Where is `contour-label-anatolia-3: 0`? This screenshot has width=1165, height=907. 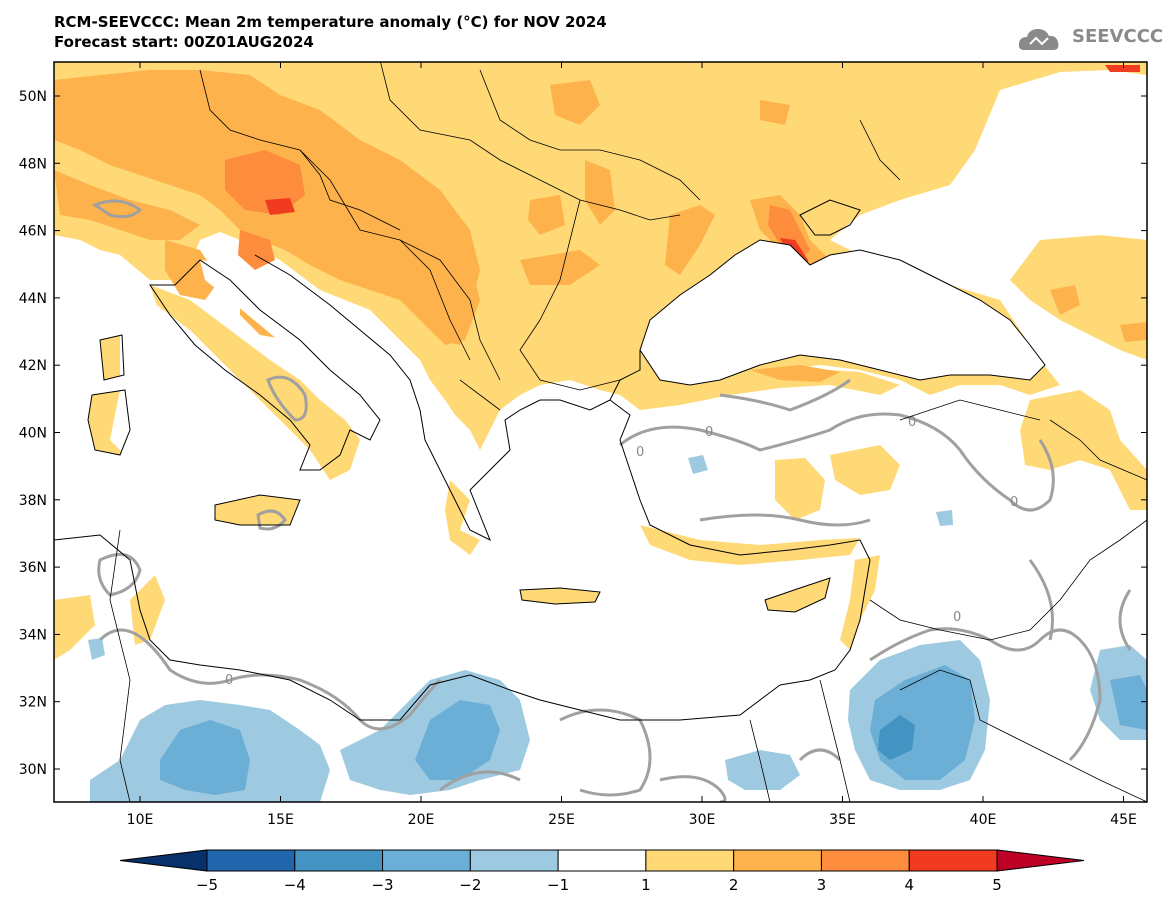
contour-label-anatolia-3: 0 is located at coordinates (912, 422).